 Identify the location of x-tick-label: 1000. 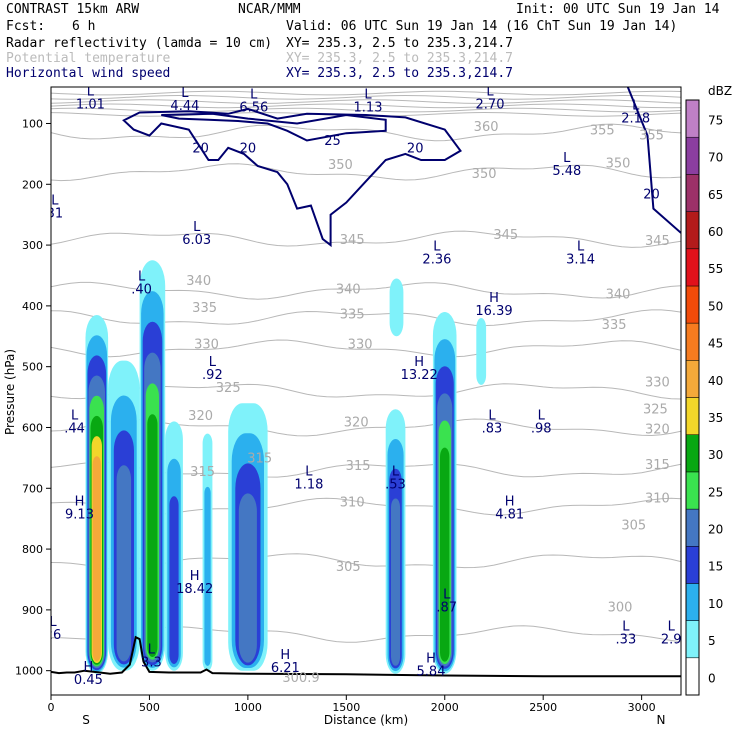
(248, 707).